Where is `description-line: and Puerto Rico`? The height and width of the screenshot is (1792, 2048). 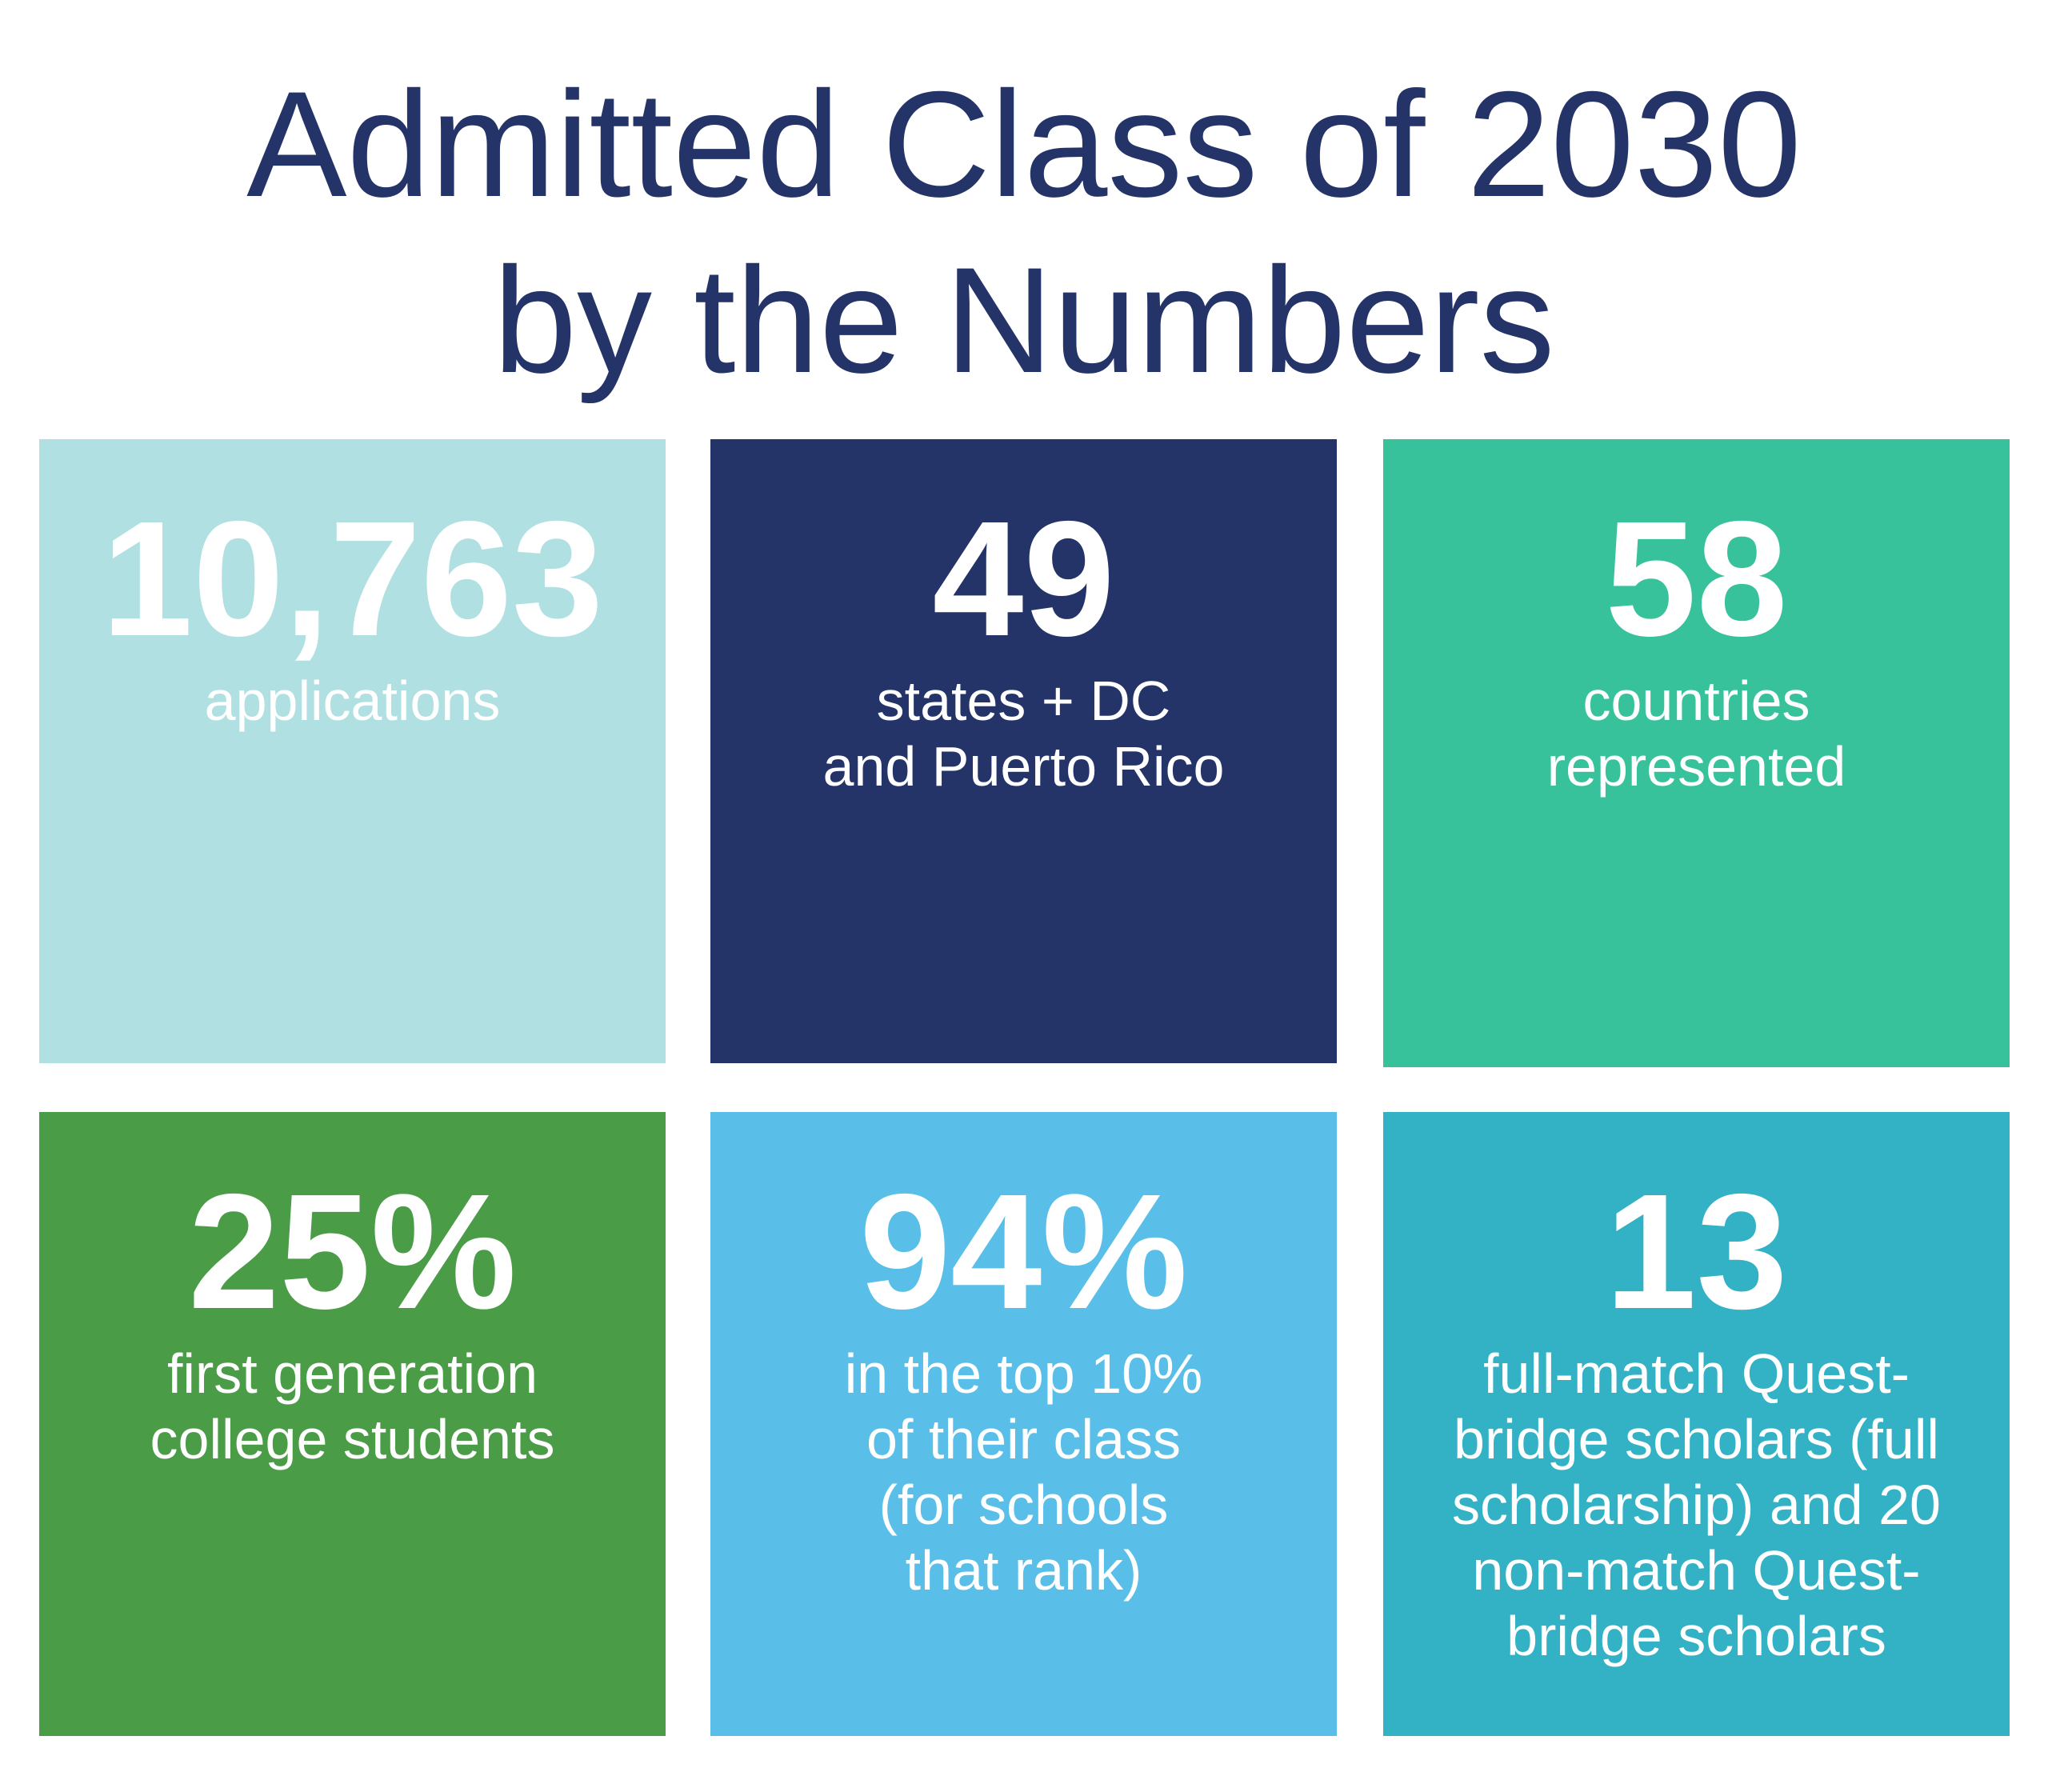
description-line: and Puerto Rico is located at coordinates (1023, 766).